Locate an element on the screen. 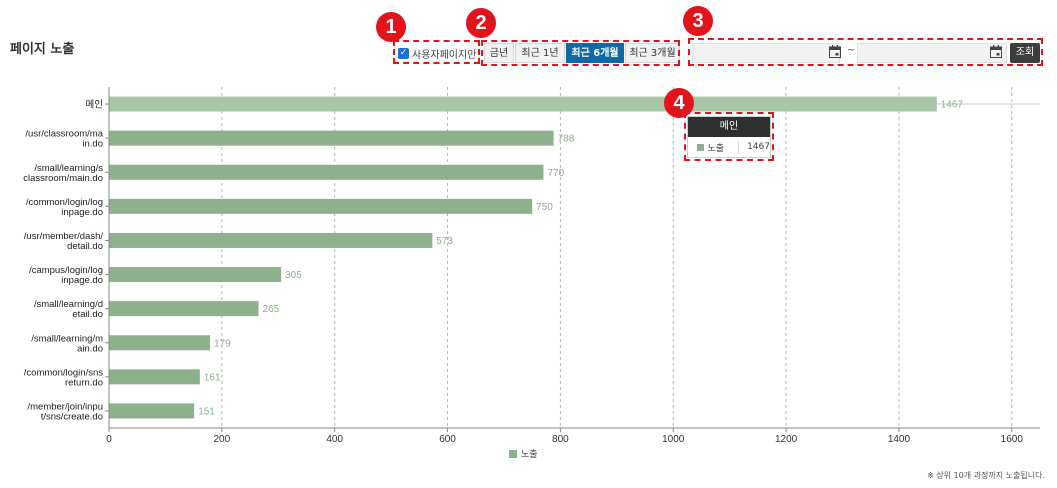  annotation-marker-4: 4 is located at coordinates (679, 103).